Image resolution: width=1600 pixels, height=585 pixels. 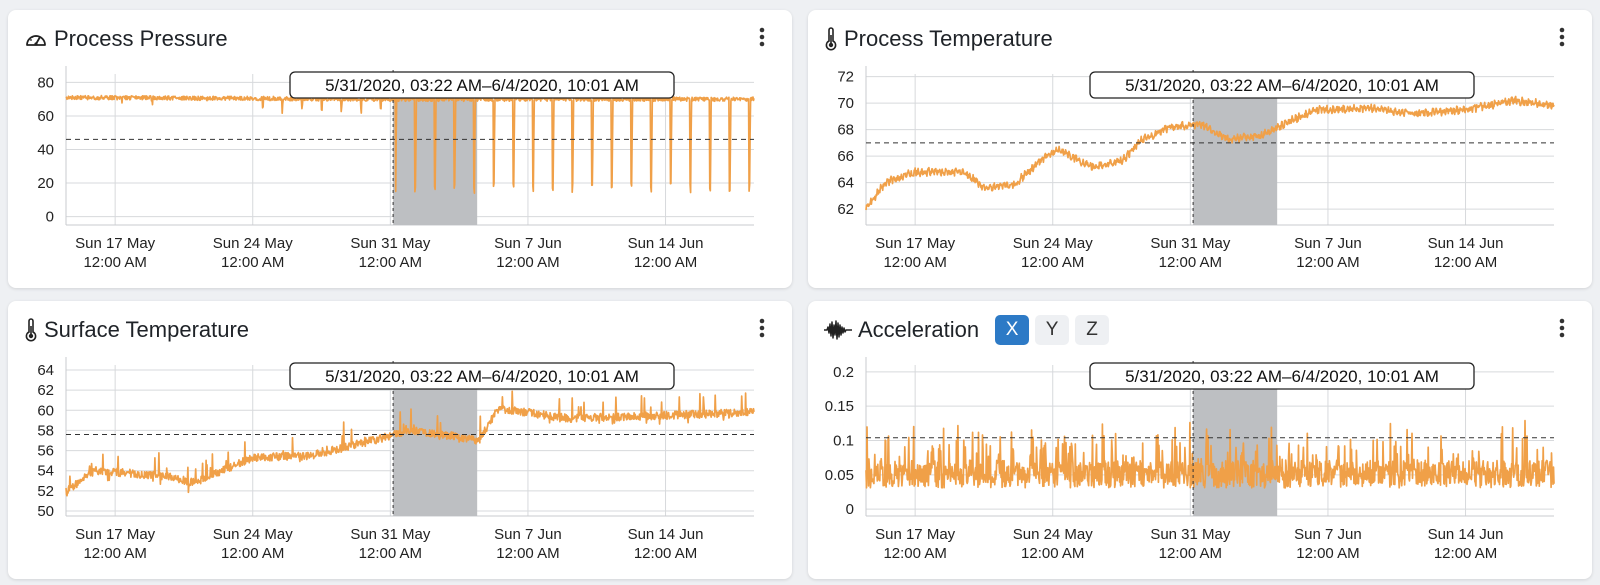 I want to click on card-title: Surface Temperature, so click(x=147, y=329).